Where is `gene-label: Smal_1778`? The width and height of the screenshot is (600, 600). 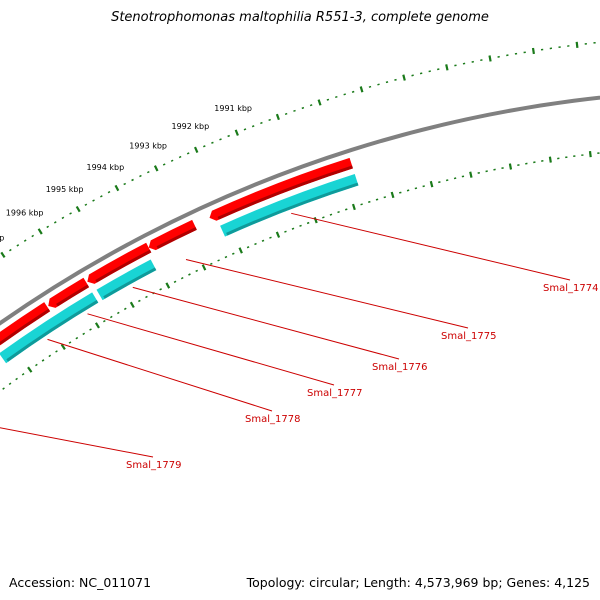 gene-label: Smal_1778 is located at coordinates (272, 419).